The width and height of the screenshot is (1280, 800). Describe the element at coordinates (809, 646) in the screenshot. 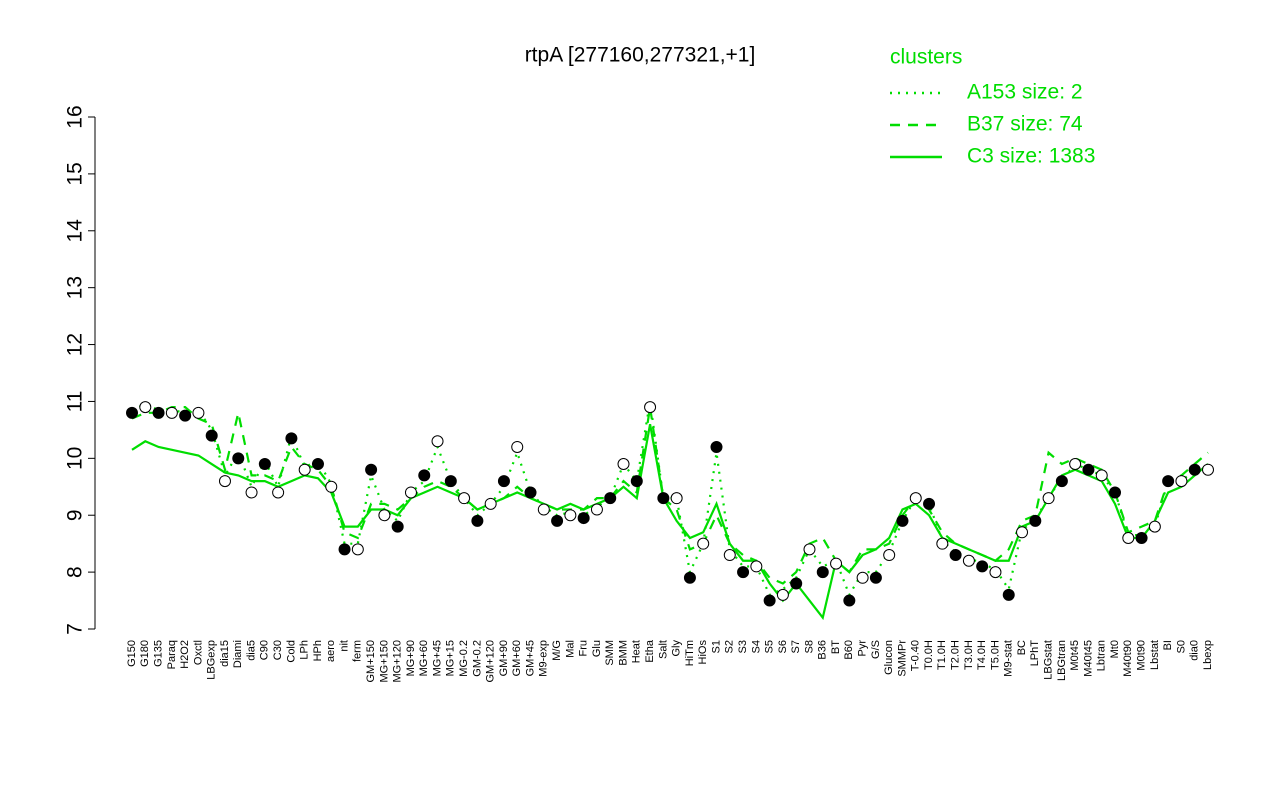

I see `x-tick-label: S8` at that location.